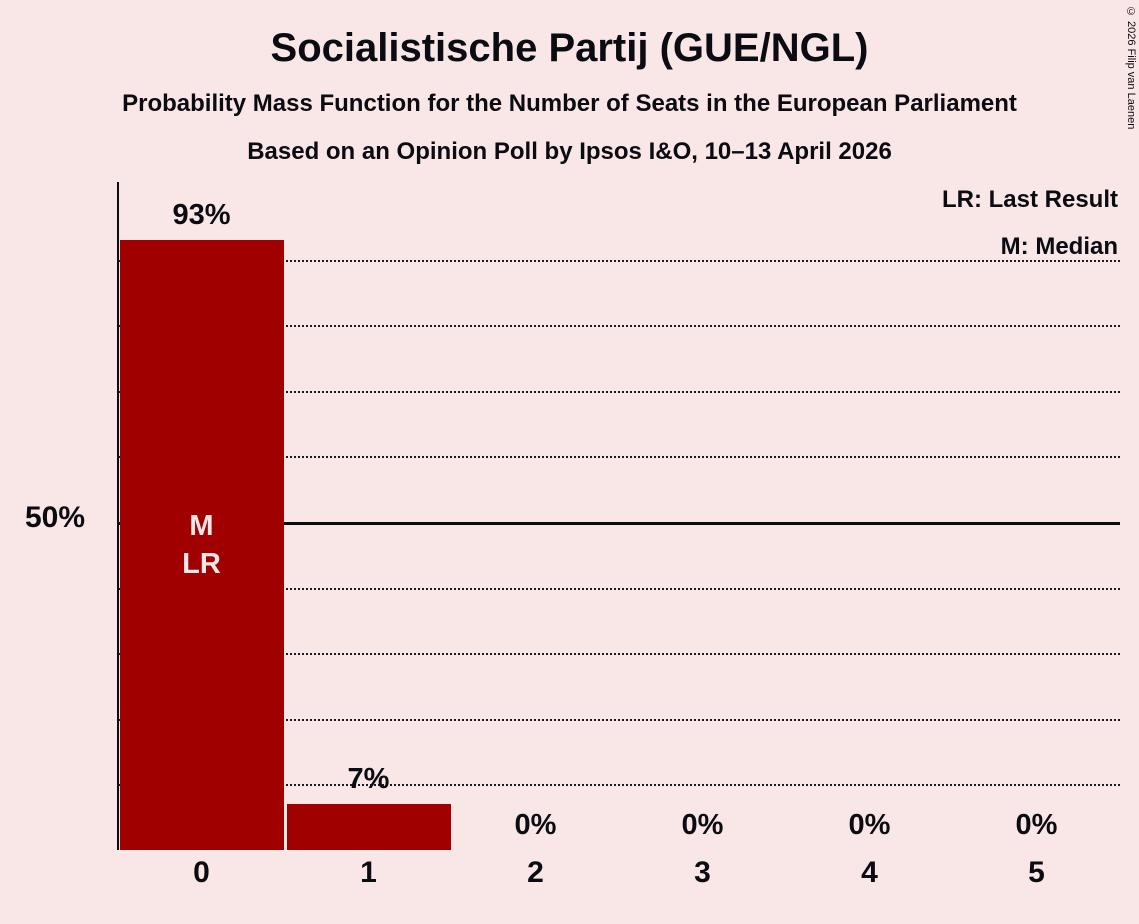  What do you see at coordinates (569, 48) in the screenshot?
I see `chart-title: Socialistische Partij (GUE/NGL)` at bounding box center [569, 48].